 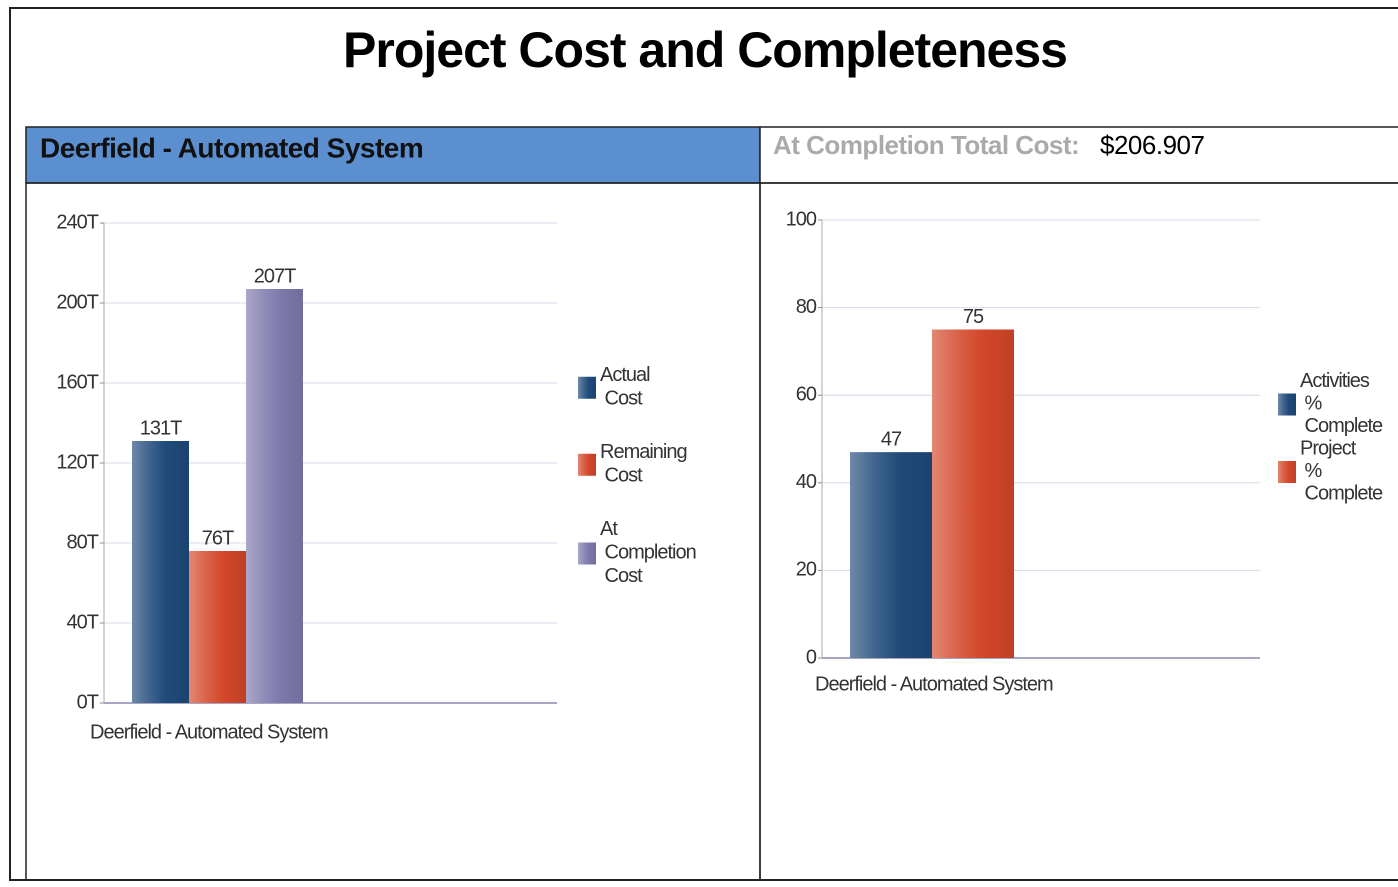 What do you see at coordinates (77, 462) in the screenshot?
I see `y-tick-label: 120T` at bounding box center [77, 462].